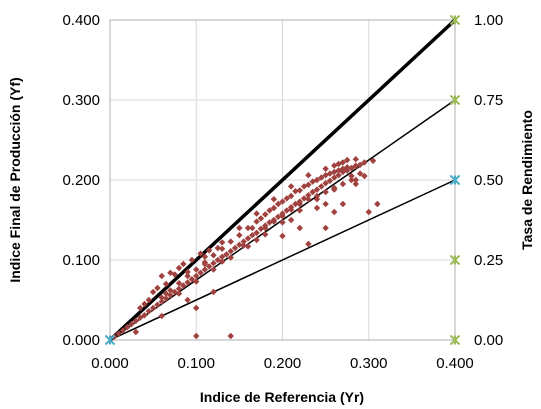 This screenshot has height=409, width=541. I want to click on y2-axis-title: Tasa de Rendimiento, so click(527, 180).